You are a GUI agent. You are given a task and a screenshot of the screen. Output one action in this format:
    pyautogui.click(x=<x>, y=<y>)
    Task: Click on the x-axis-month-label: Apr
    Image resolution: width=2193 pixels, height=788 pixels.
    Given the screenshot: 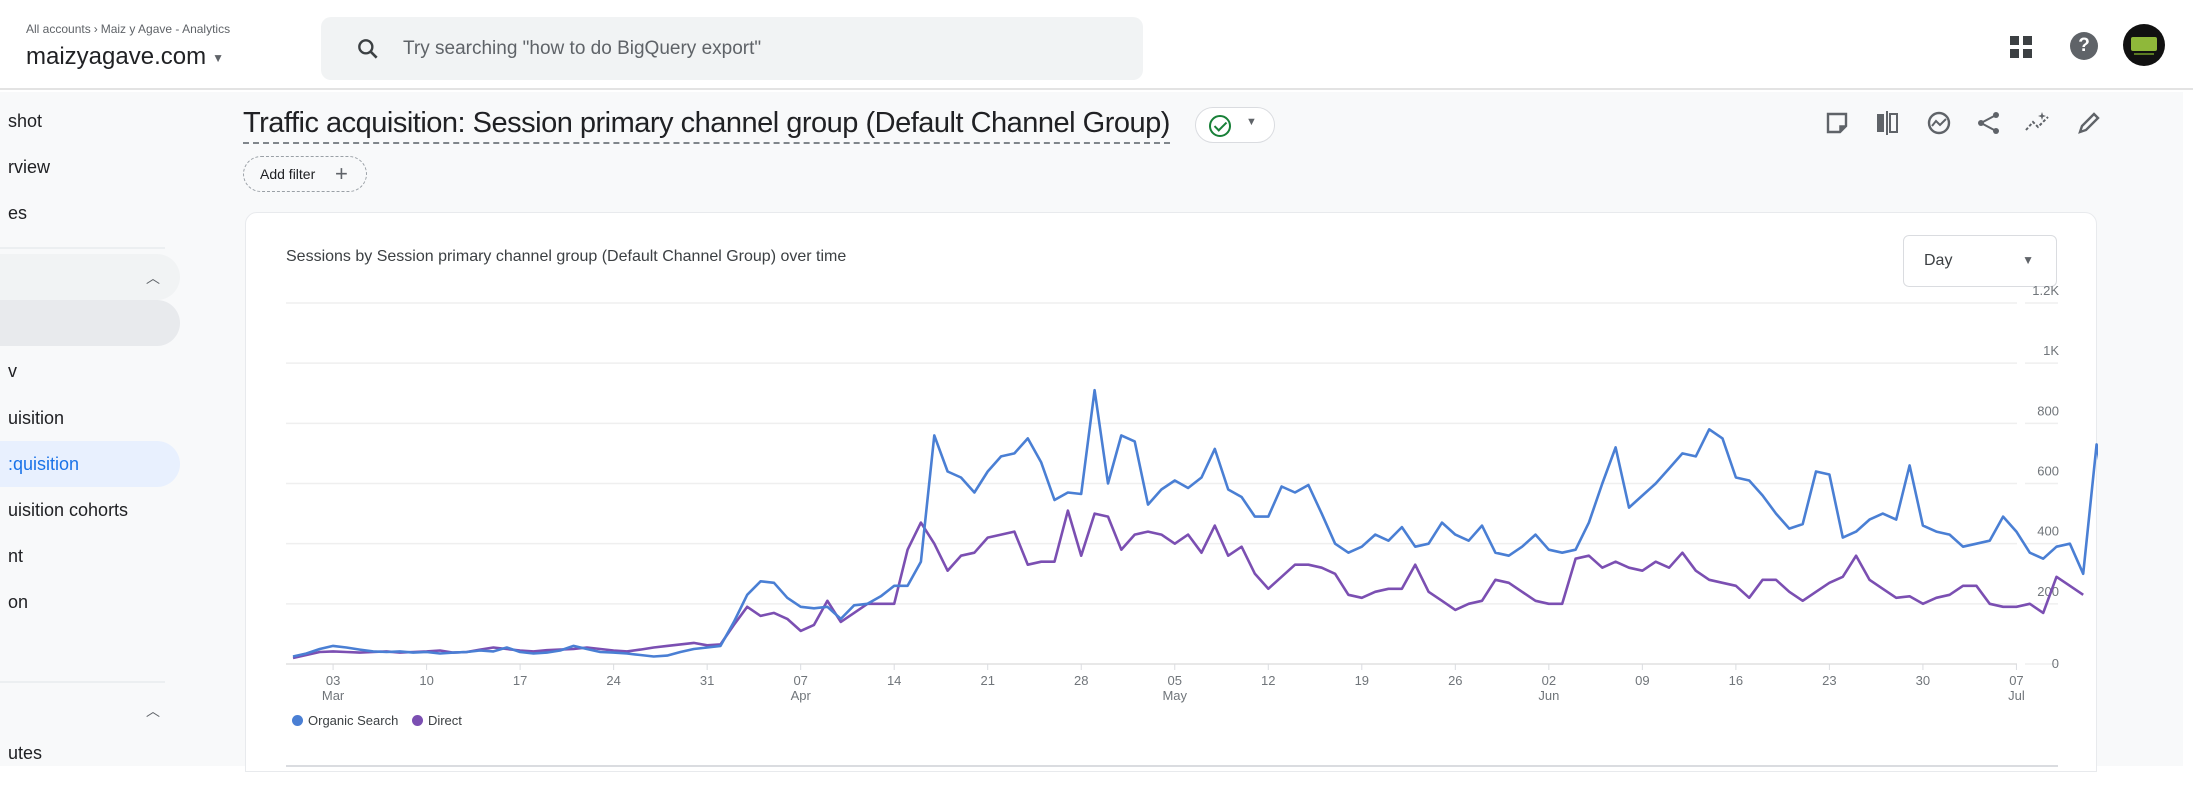 What is the action you would take?
    pyautogui.click(x=801, y=695)
    